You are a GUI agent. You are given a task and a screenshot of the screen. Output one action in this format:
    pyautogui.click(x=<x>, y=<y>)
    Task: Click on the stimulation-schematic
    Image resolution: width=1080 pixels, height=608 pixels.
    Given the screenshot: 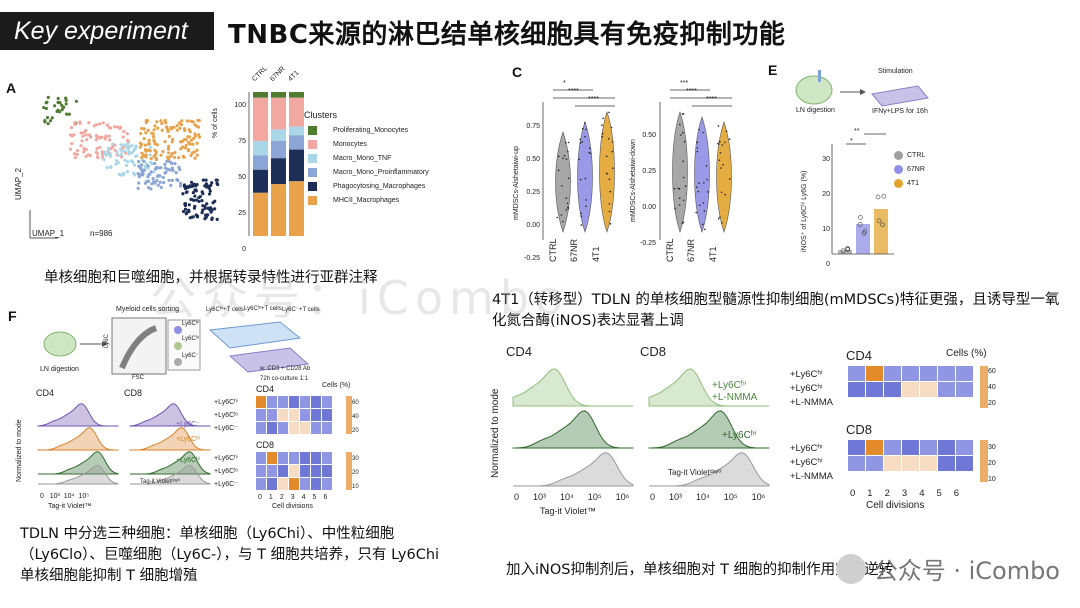 What is the action you would take?
    pyautogui.click(x=862, y=88)
    